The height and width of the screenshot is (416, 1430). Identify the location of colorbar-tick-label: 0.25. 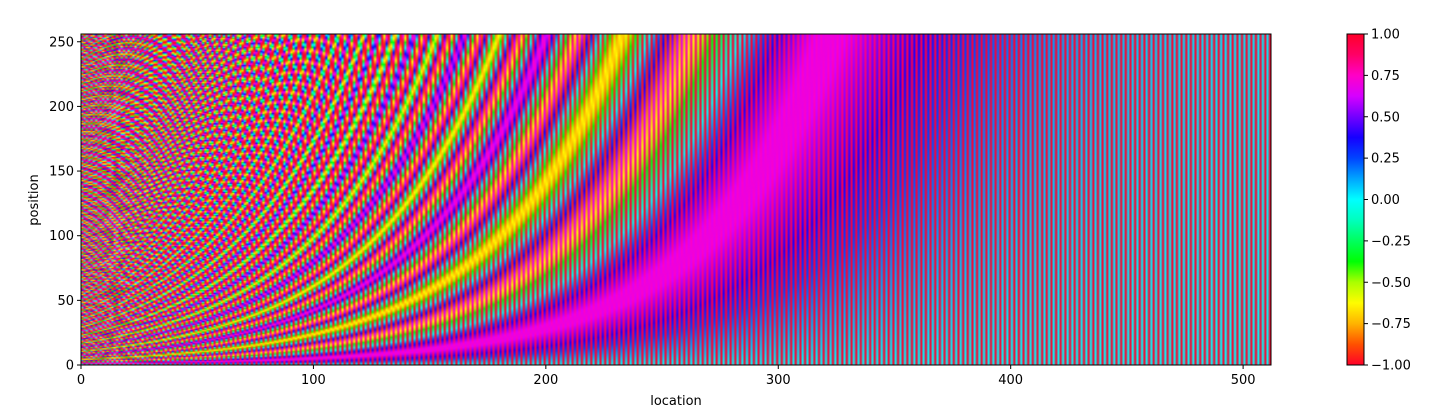
(1385, 159).